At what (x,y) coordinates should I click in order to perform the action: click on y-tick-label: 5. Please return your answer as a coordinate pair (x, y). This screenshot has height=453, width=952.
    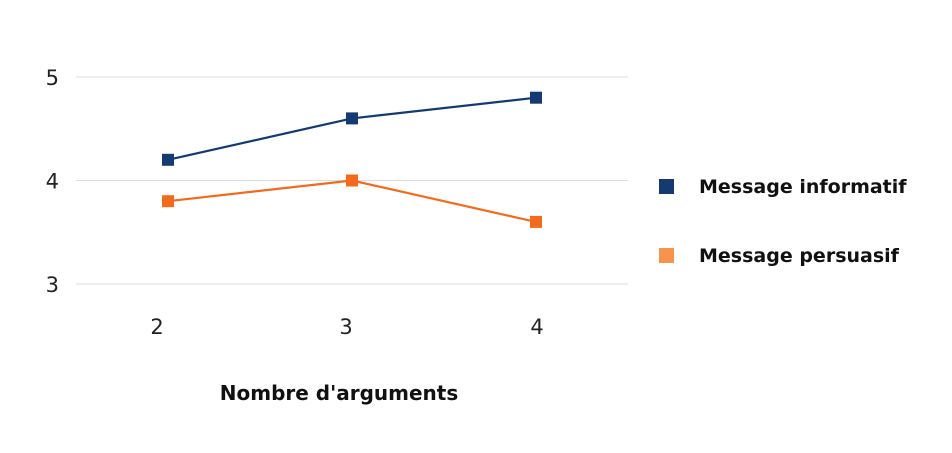
    Looking at the image, I should click on (52, 78).